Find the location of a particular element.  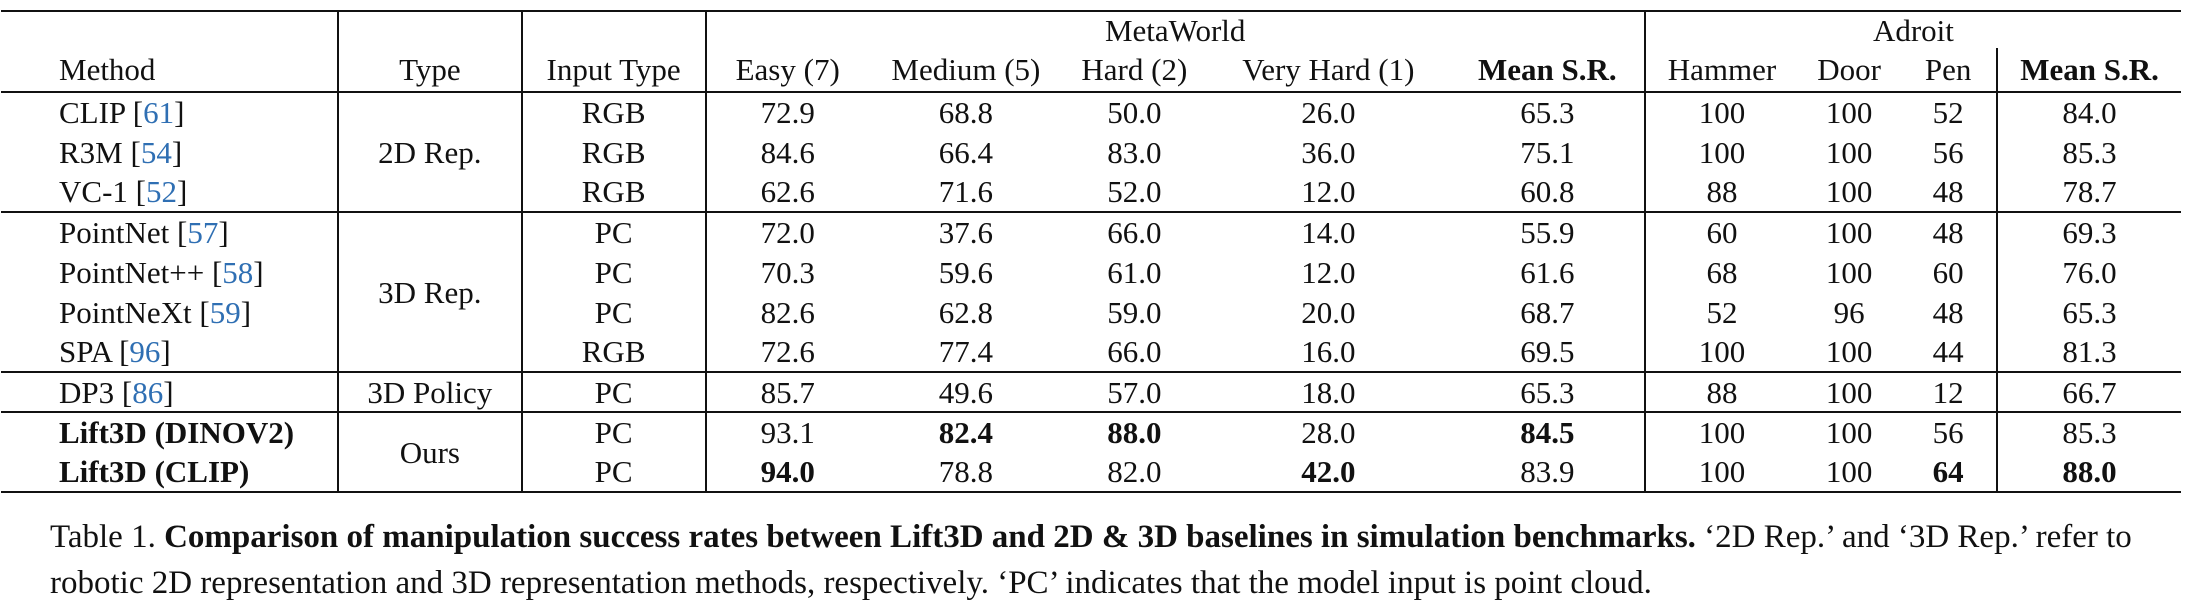

value-cell: 59.0 is located at coordinates (1134, 312).